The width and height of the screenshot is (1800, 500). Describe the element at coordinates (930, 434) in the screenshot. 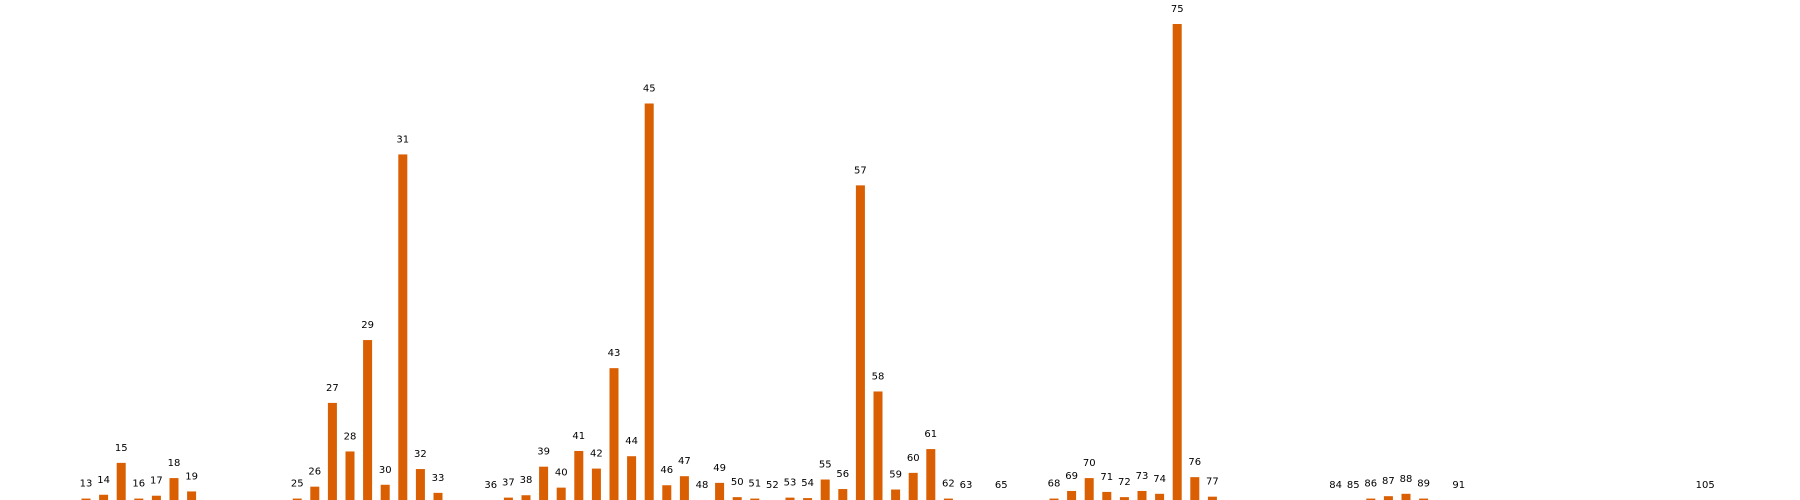

I see `bar-label-61: 61` at that location.